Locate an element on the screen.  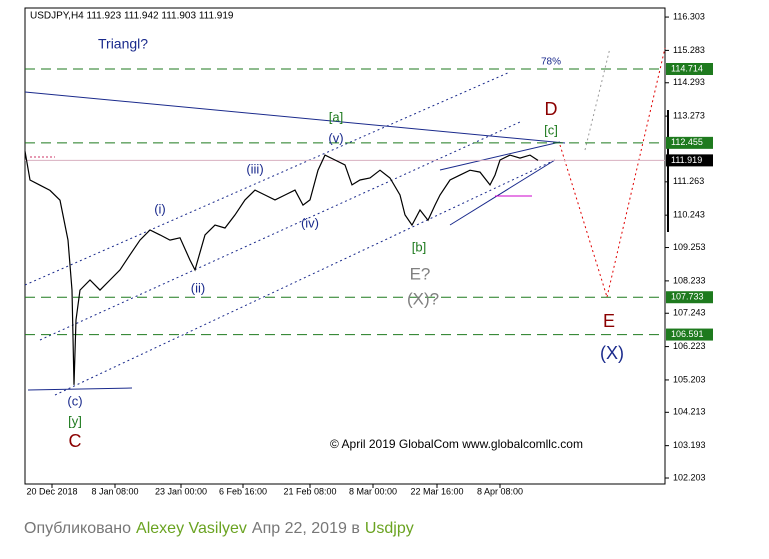
y-tick-label: 115.283 is located at coordinates (689, 50).